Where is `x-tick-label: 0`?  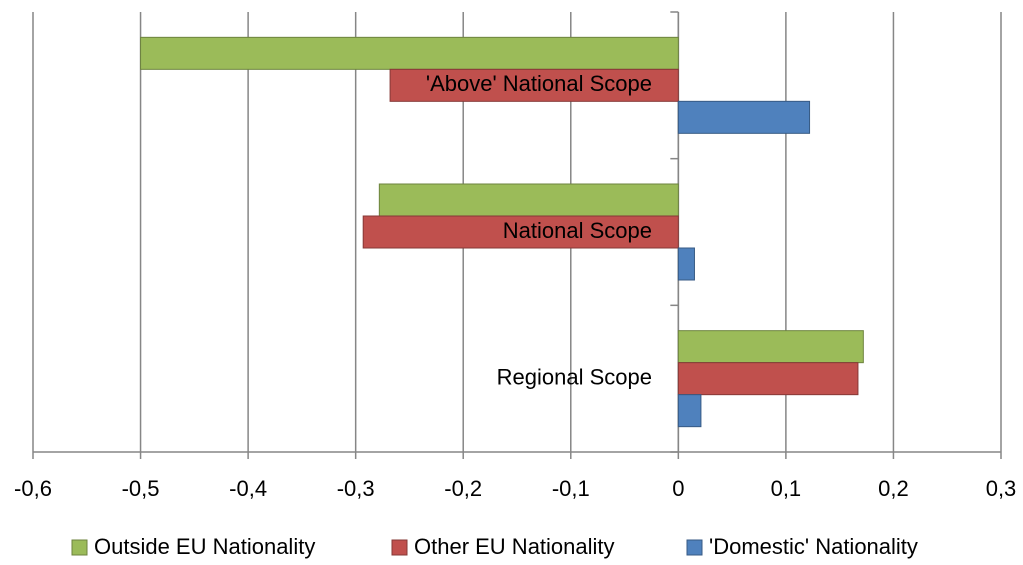 x-tick-label: 0 is located at coordinates (678, 488).